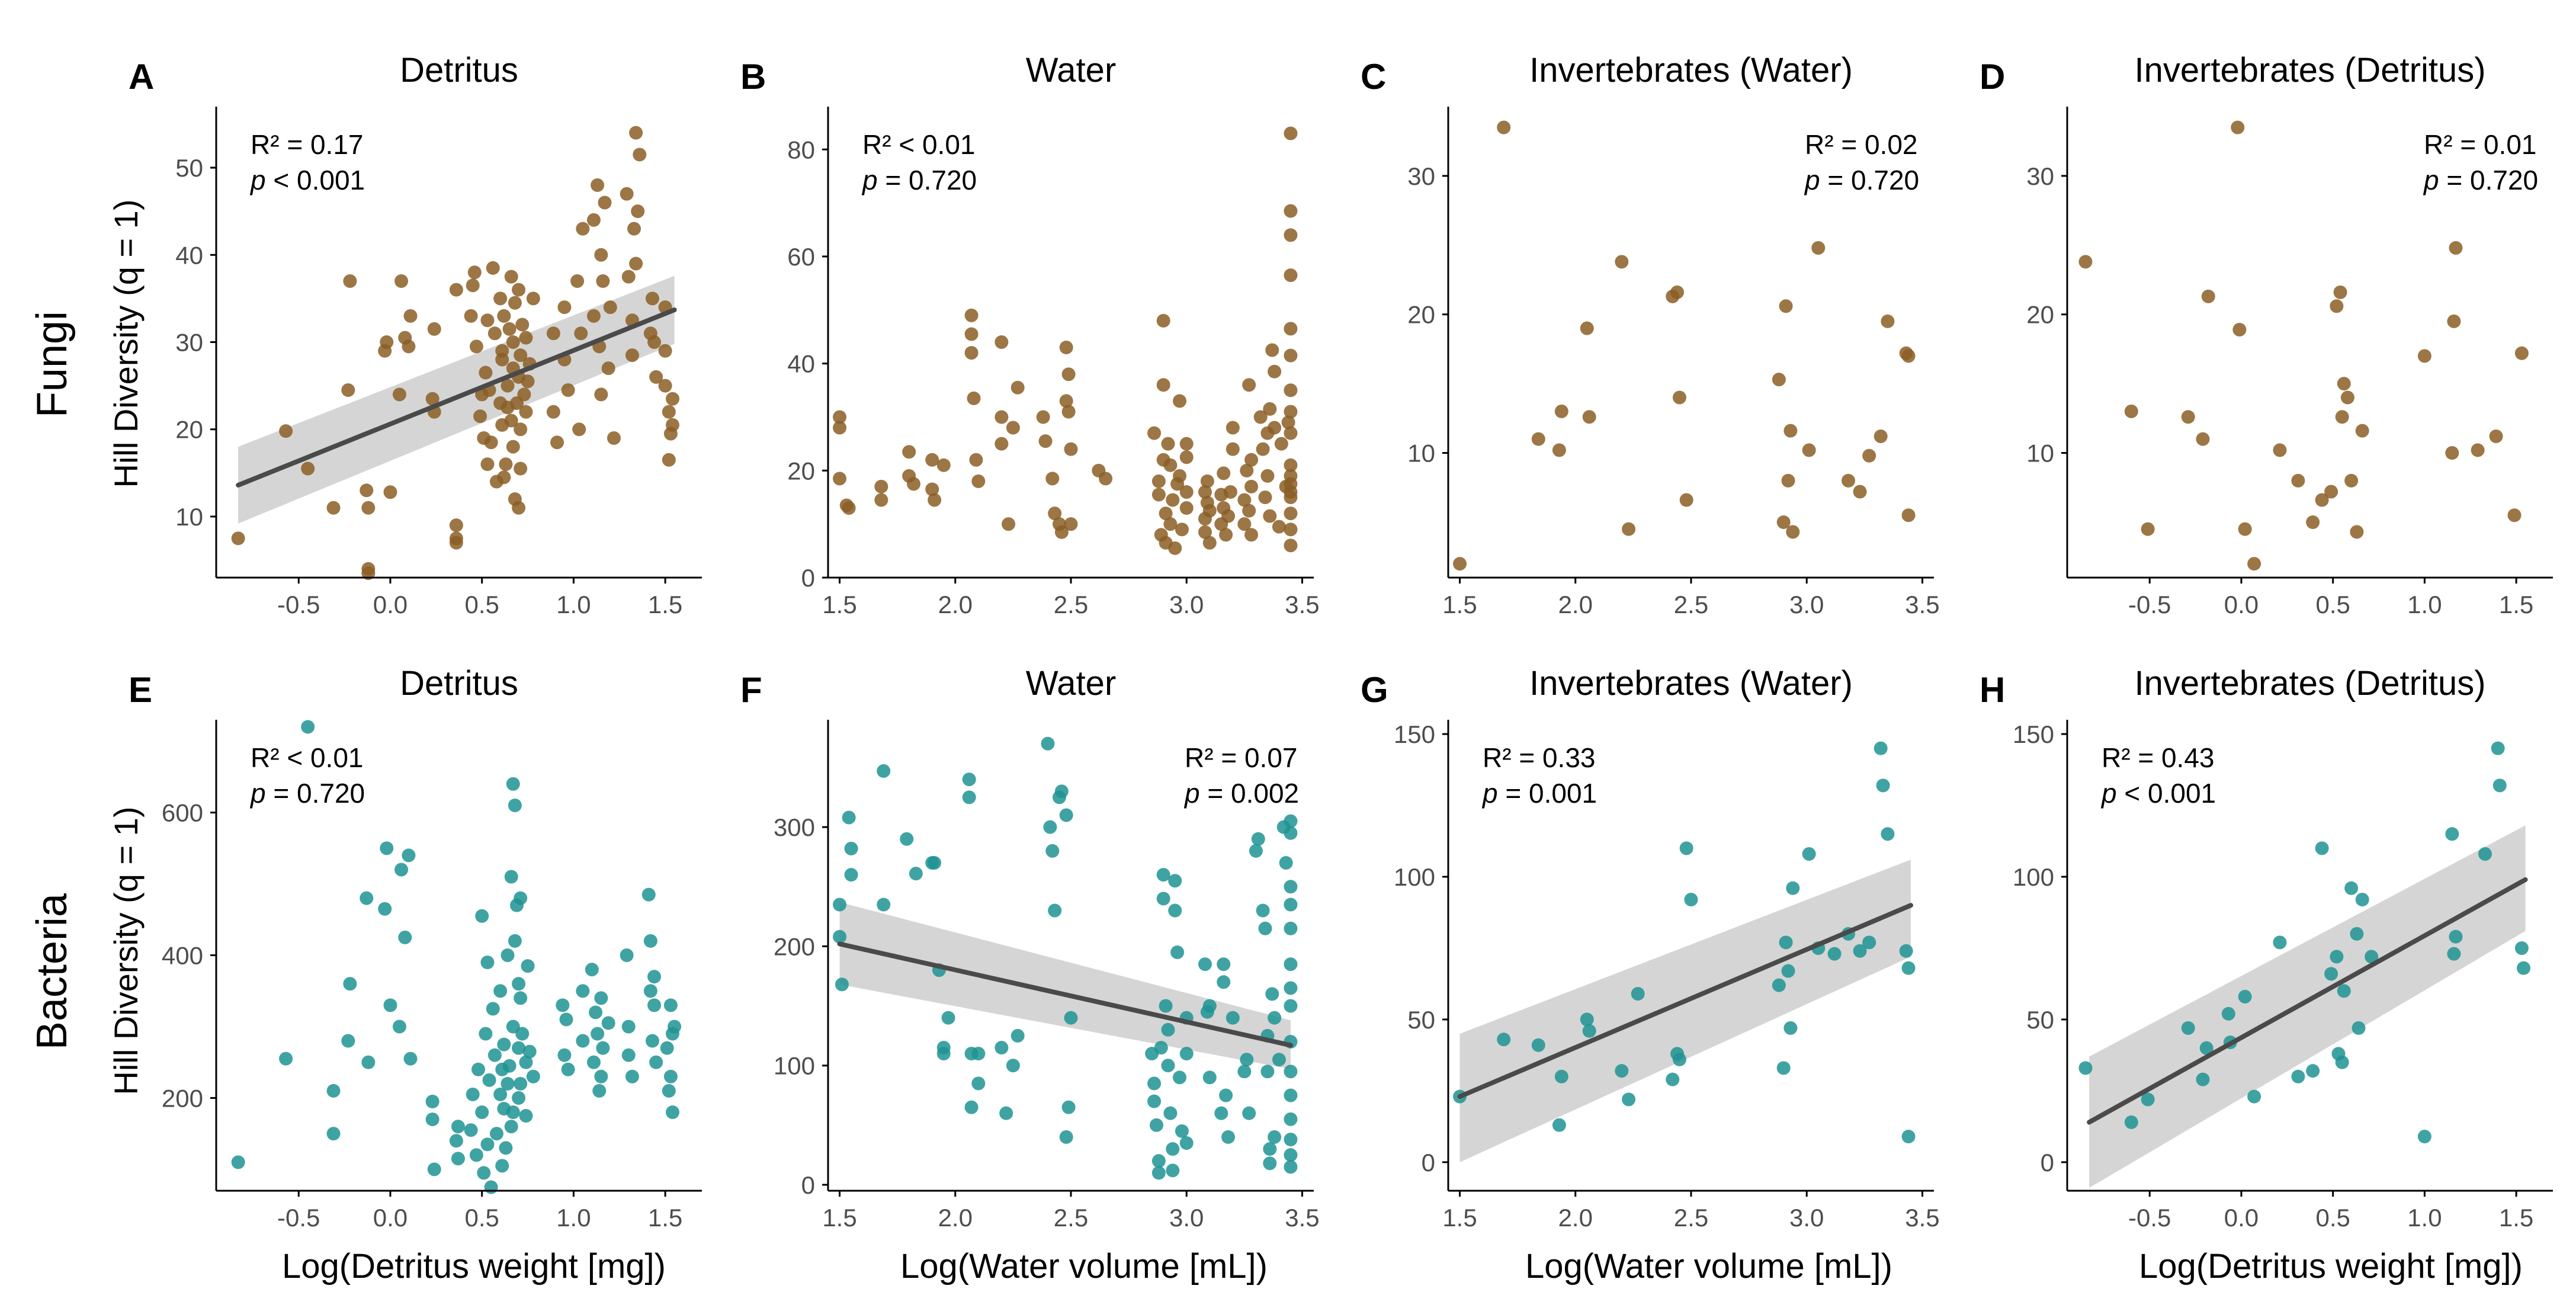 Image resolution: width=2576 pixels, height=1311 pixels. What do you see at coordinates (801, 364) in the screenshot?
I see `y-tick-label-b-2: 40` at bounding box center [801, 364].